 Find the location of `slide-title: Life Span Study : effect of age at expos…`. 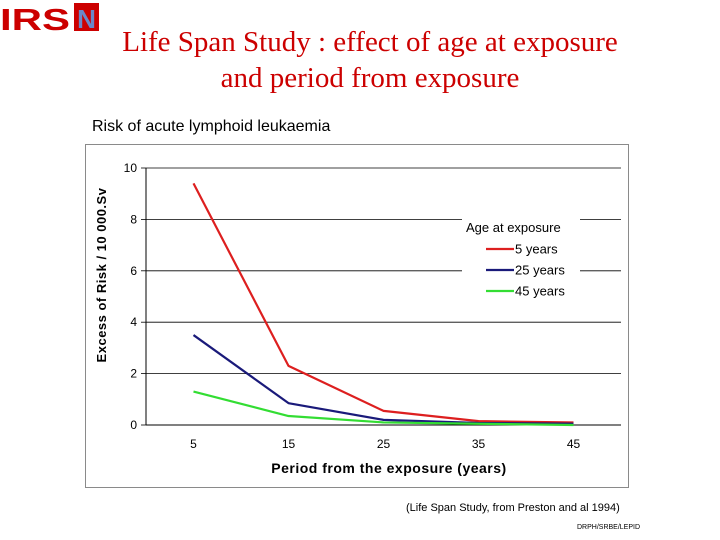

slide-title: Life Span Study : effect of age at expos… is located at coordinates (370, 60).